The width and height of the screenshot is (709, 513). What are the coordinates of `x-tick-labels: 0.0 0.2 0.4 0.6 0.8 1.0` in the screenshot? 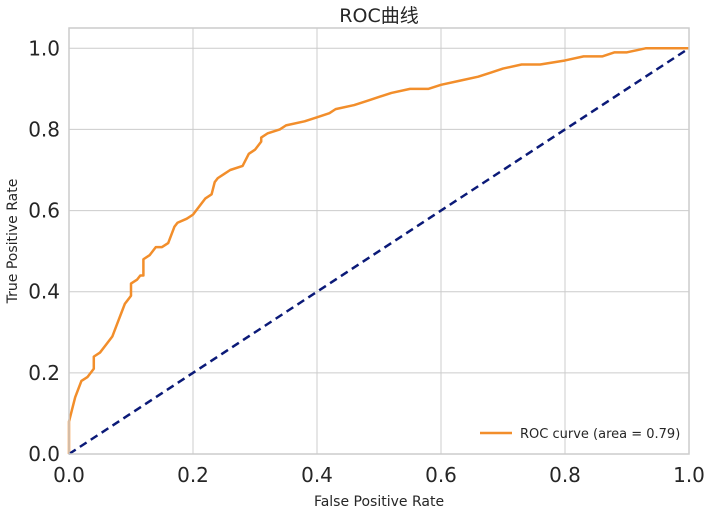 It's located at (379, 475).